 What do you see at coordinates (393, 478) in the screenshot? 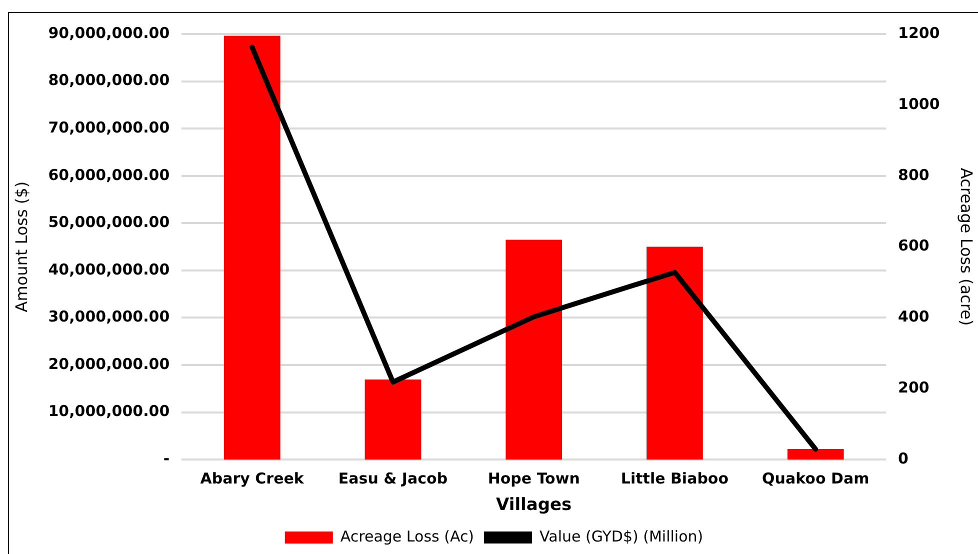
I see `x-tick-label: Easu & Jacob` at bounding box center [393, 478].